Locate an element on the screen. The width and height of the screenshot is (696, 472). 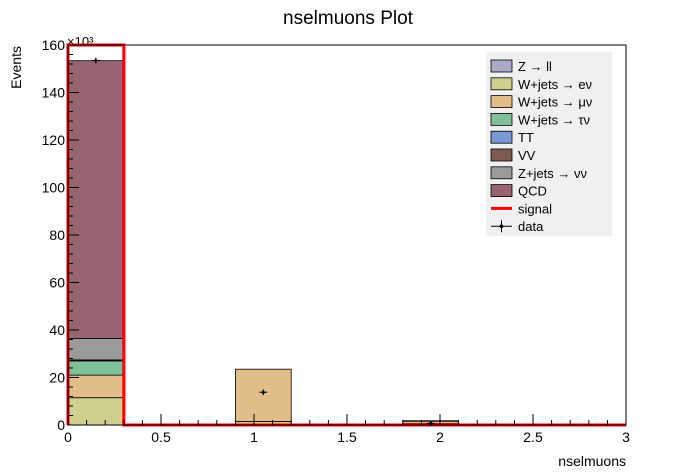
y-tick-label: 60 is located at coordinates (57, 283).